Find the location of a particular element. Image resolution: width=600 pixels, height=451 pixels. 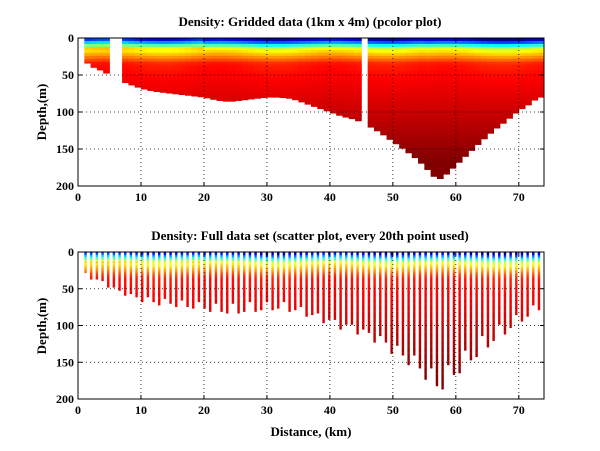

scatter-point-1900 is located at coordinates (391, 272).